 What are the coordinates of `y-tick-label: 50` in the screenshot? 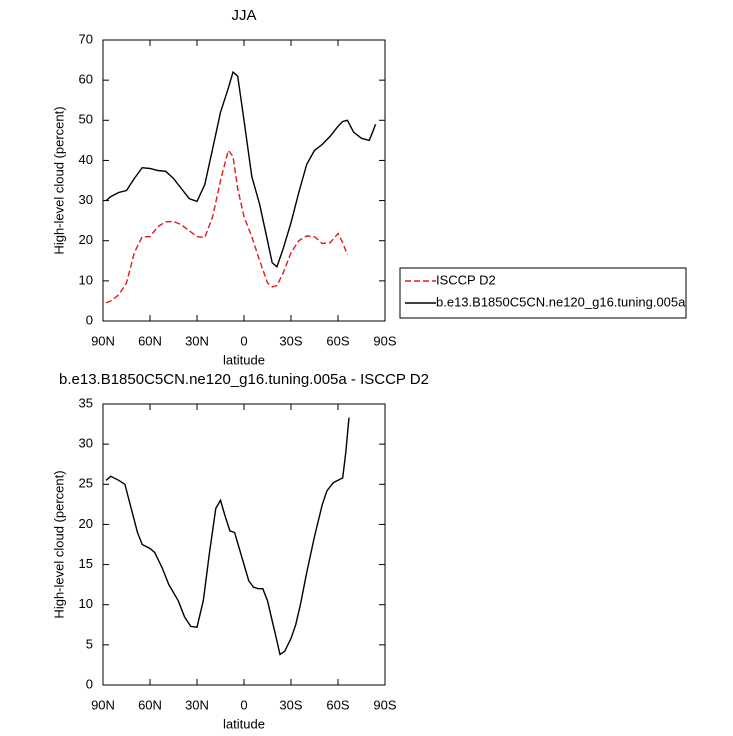 It's located at (86, 119).